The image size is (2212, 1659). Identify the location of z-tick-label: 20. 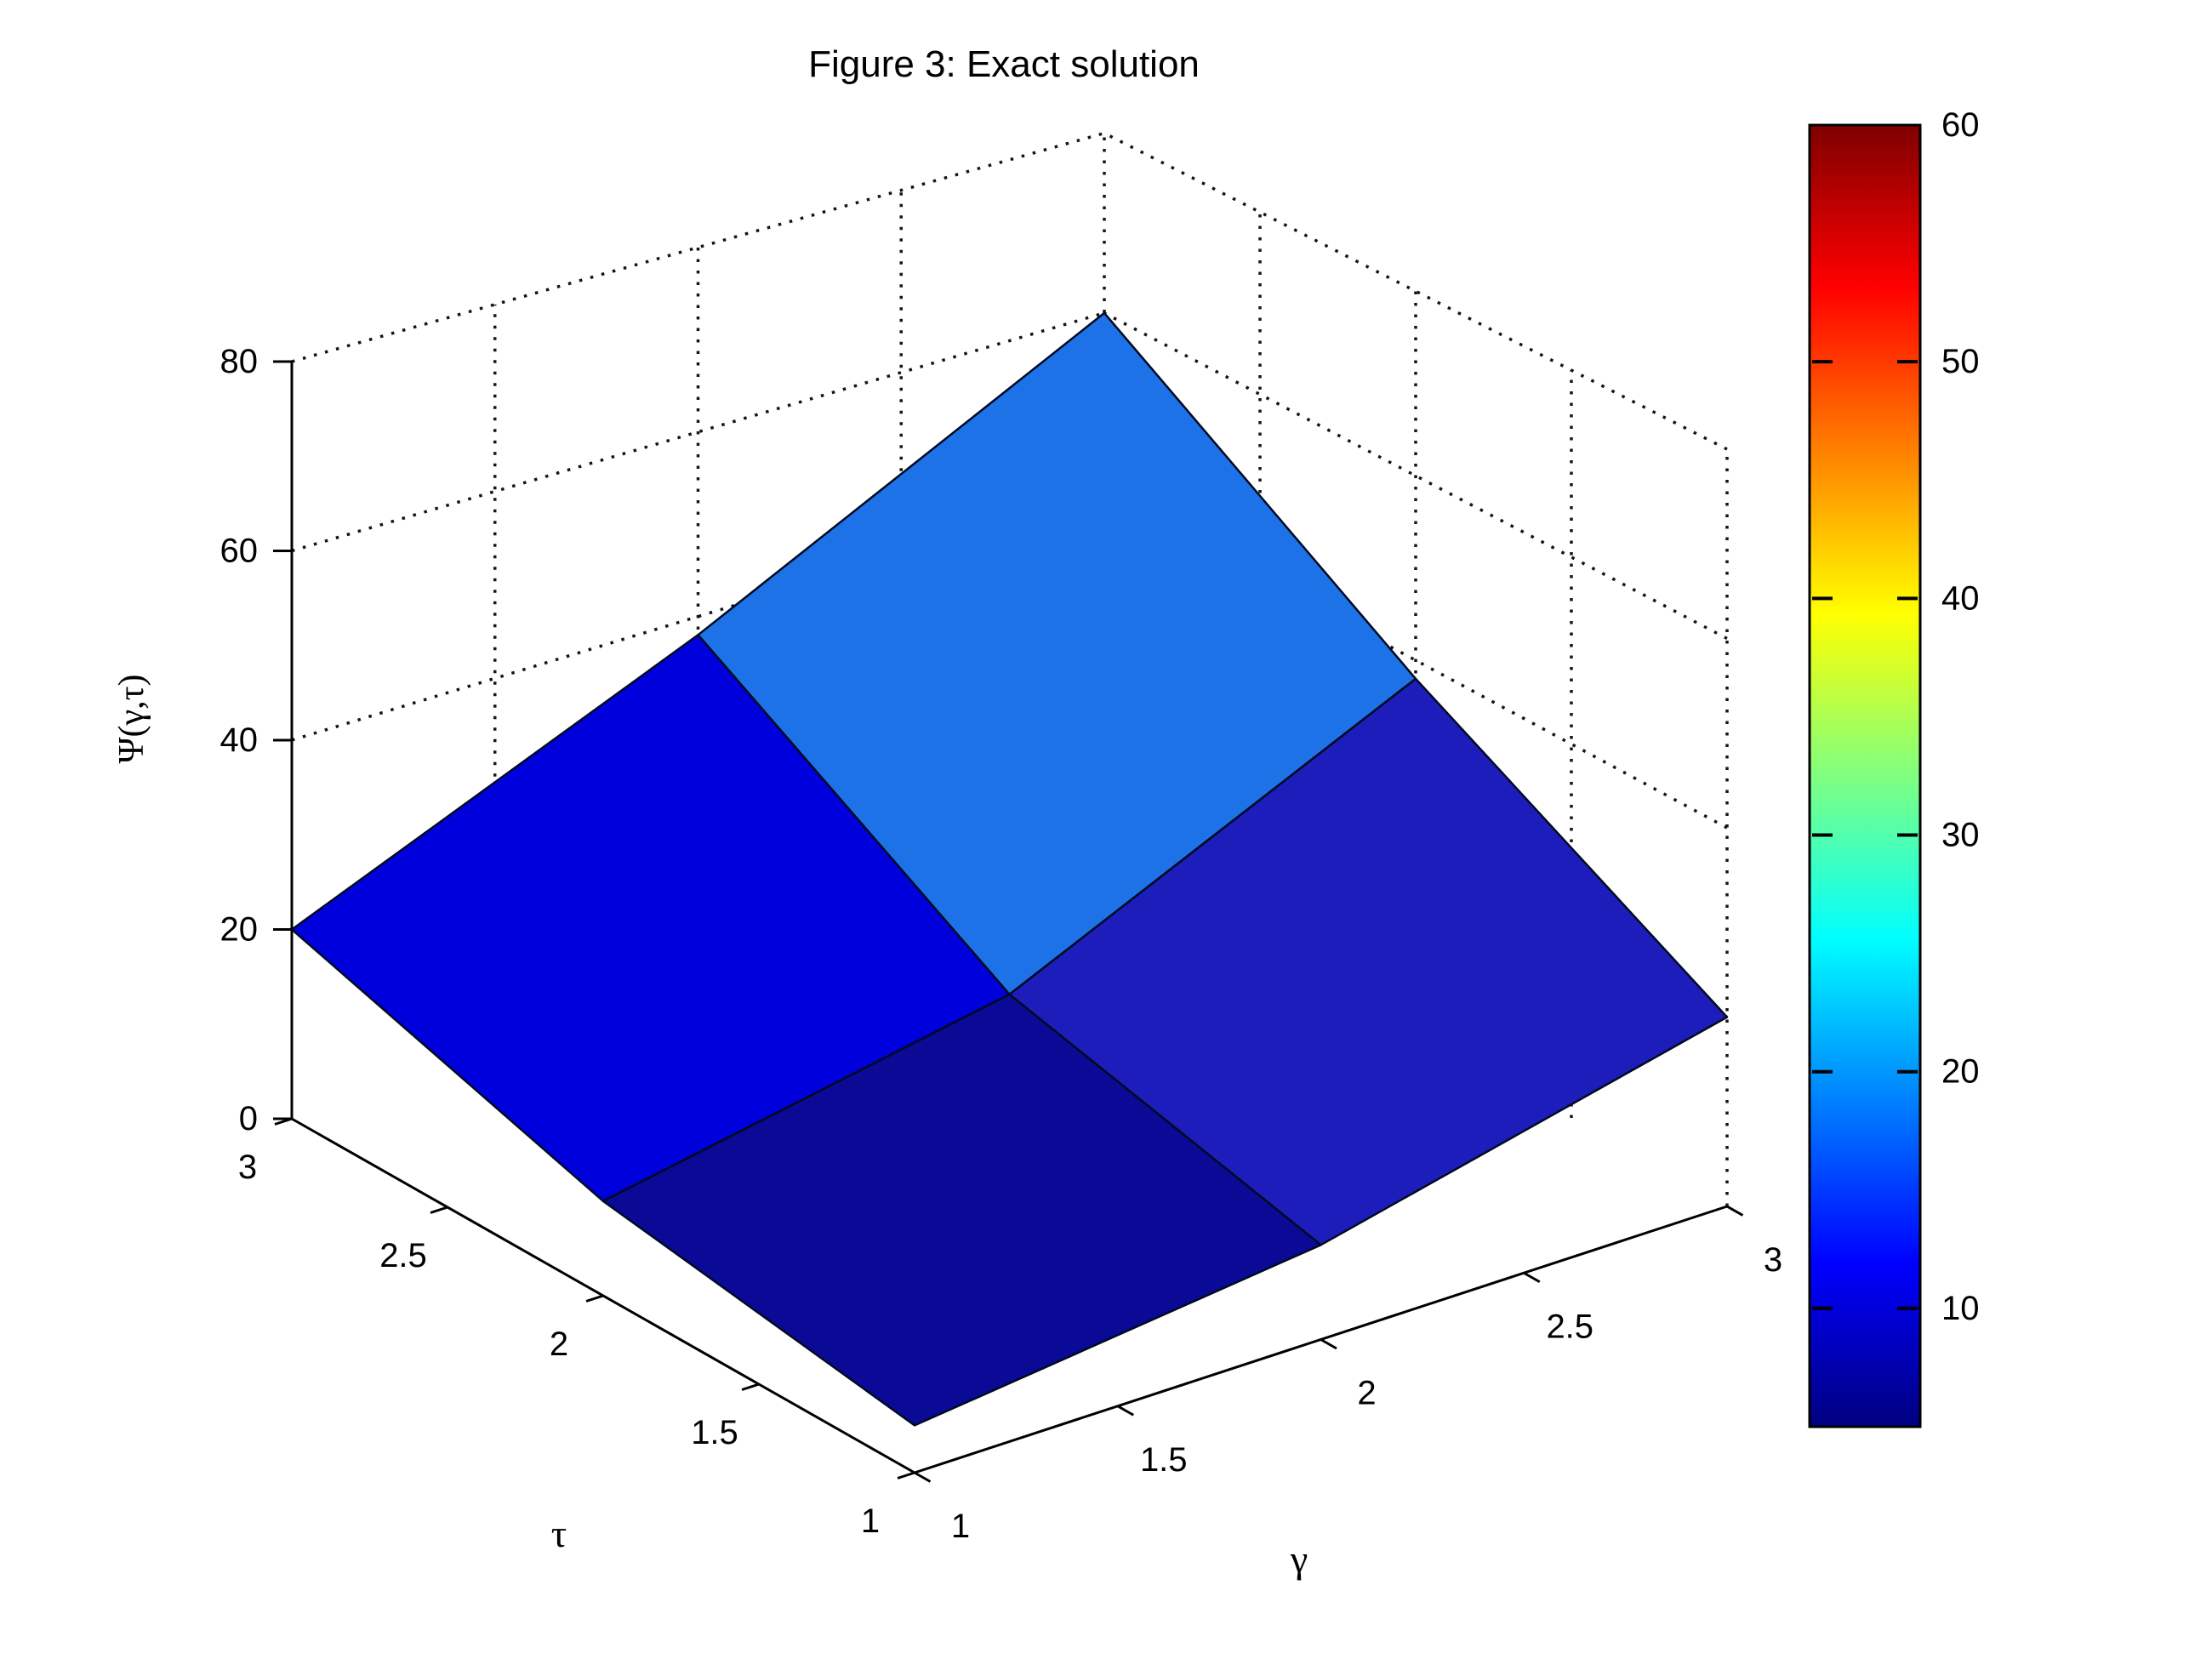
(239, 930).